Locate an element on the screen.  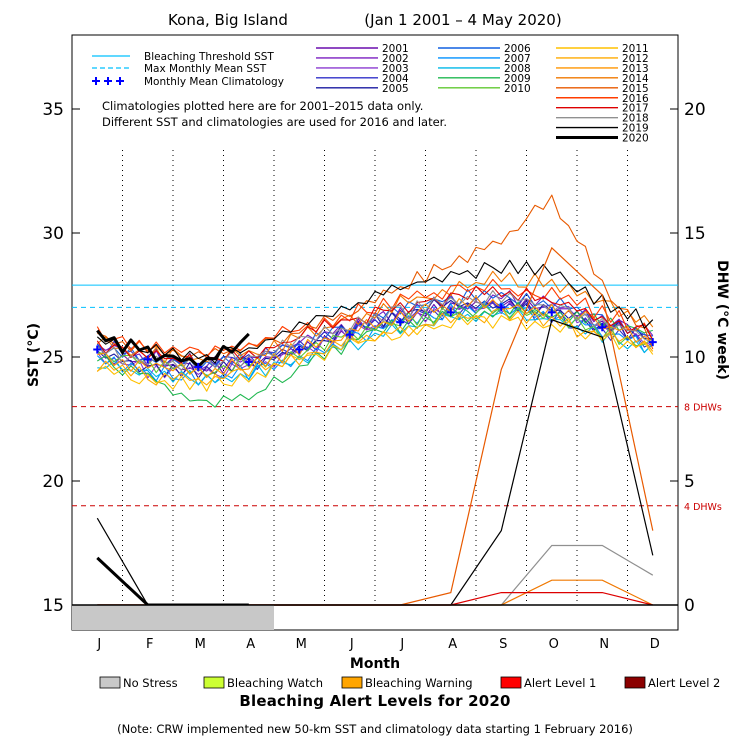
year-legend-label-2006: 2006 is located at coordinates (517, 49).